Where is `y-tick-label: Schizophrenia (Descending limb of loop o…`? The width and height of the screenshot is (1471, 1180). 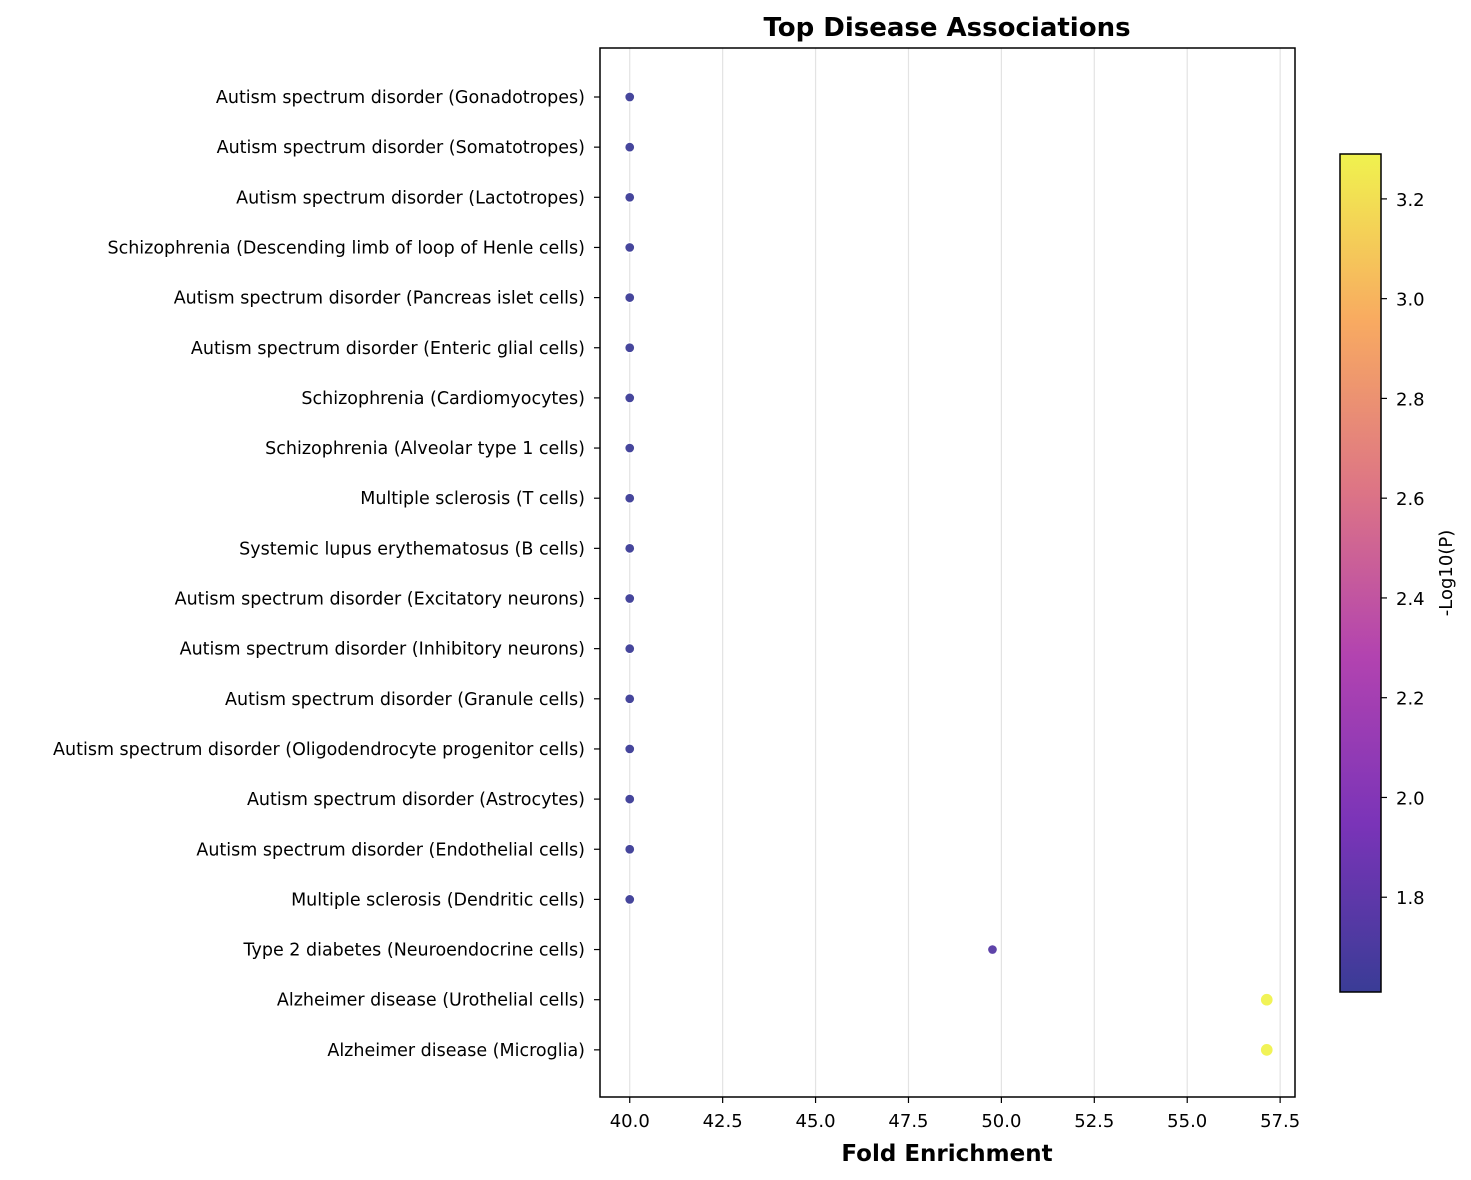 y-tick-label: Schizophrenia (Descending limb of loop o… is located at coordinates (346, 248).